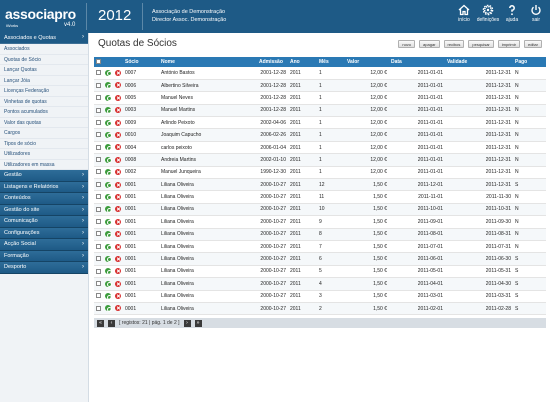 Image resolution: width=550 pixels, height=402 pixels. What do you see at coordinates (481, 44) in the screenshot?
I see `search-button: pesquisar` at bounding box center [481, 44].